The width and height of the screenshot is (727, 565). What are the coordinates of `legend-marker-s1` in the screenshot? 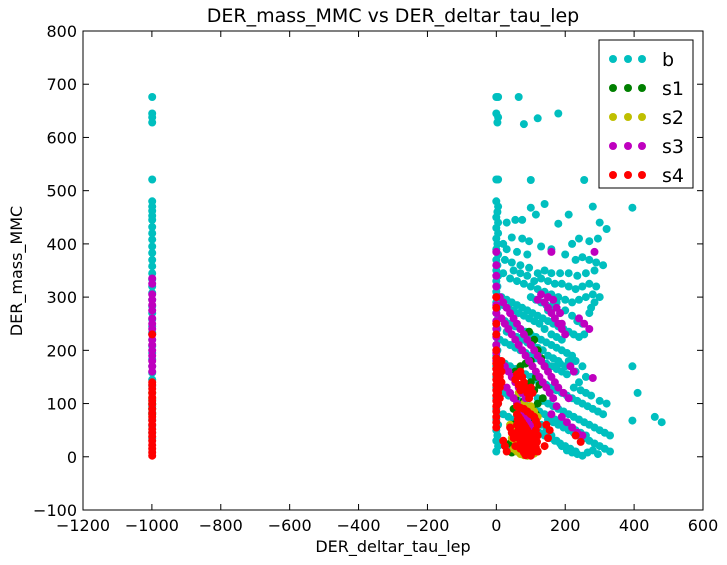 It's located at (628, 88).